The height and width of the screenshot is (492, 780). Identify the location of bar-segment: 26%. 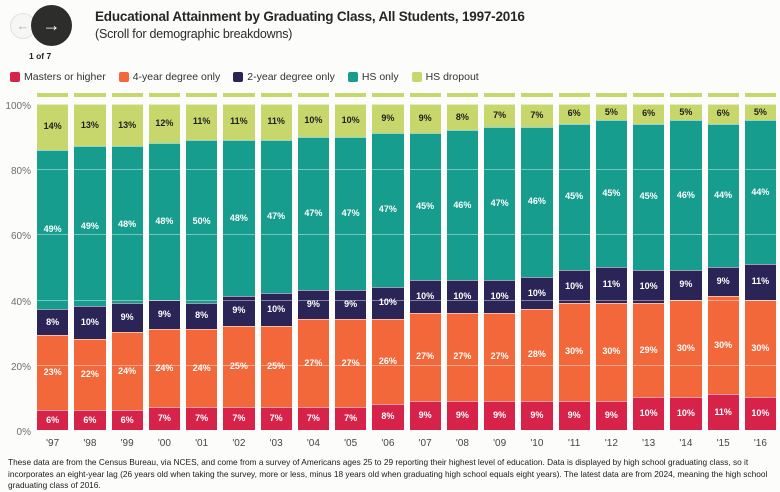
(388, 361).